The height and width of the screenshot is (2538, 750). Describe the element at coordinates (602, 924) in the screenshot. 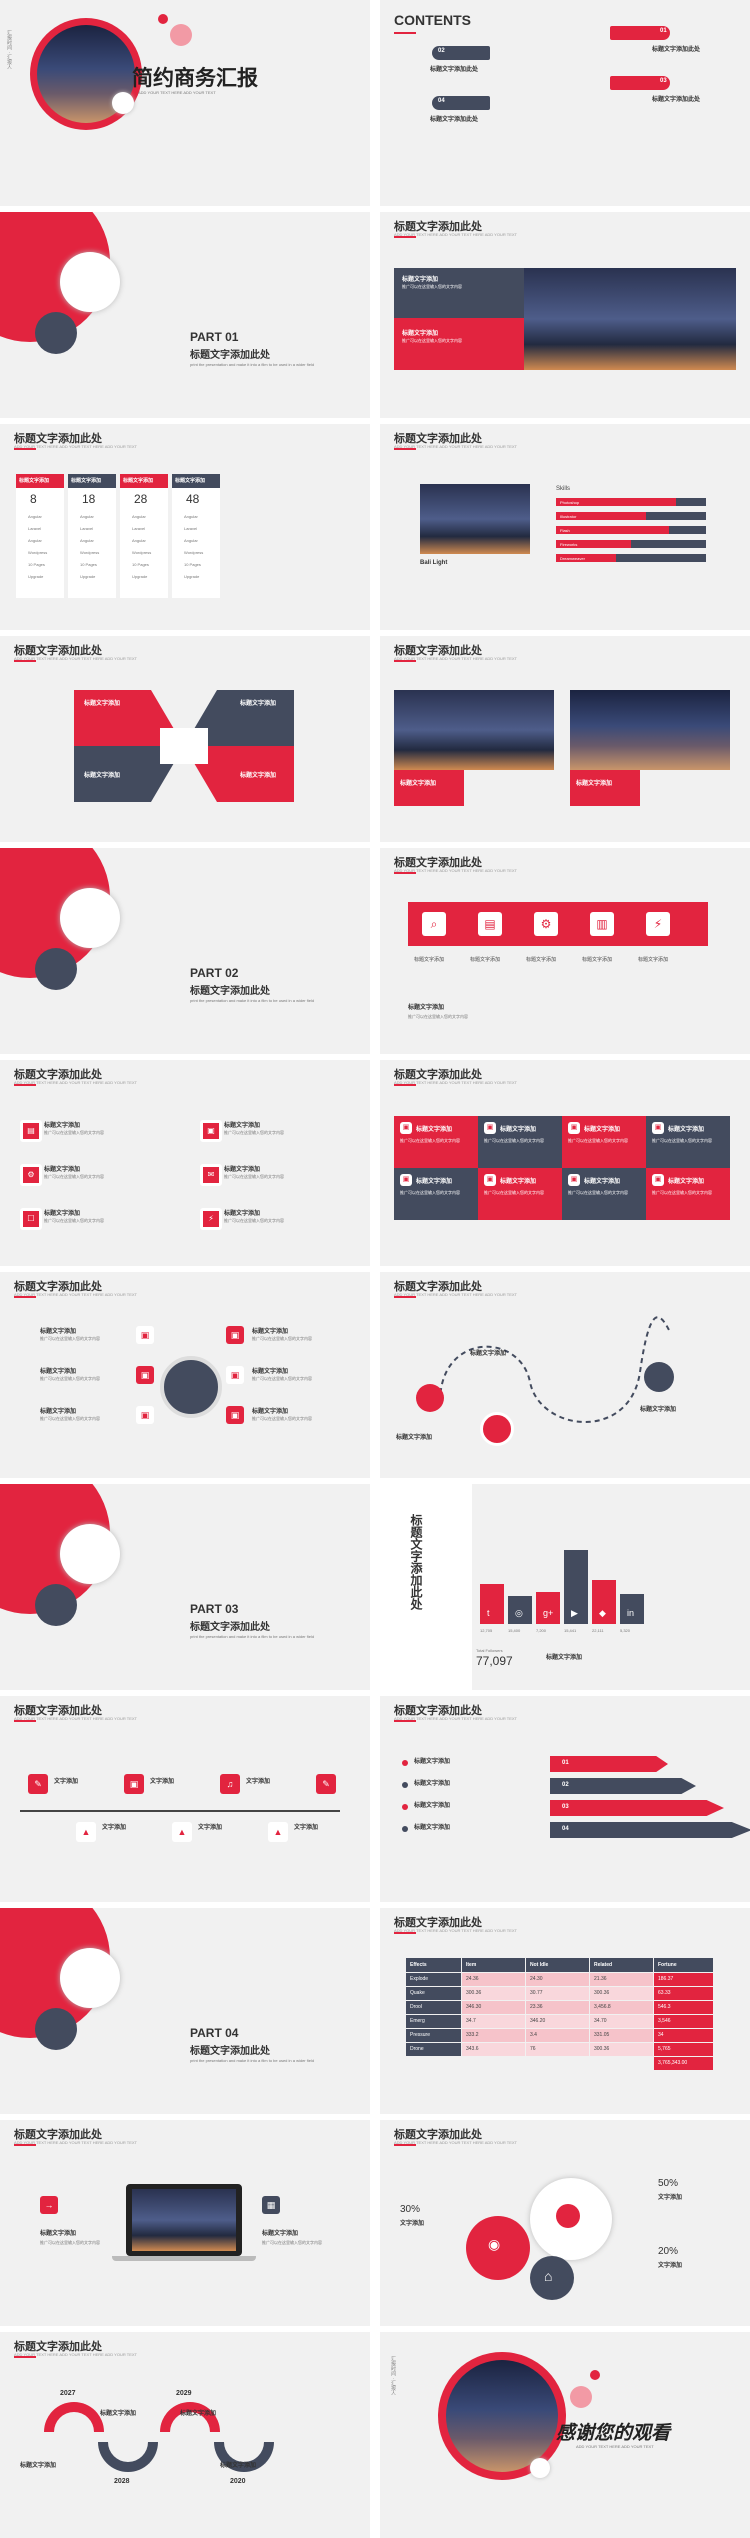

I see `strip-icon: ▥` at that location.